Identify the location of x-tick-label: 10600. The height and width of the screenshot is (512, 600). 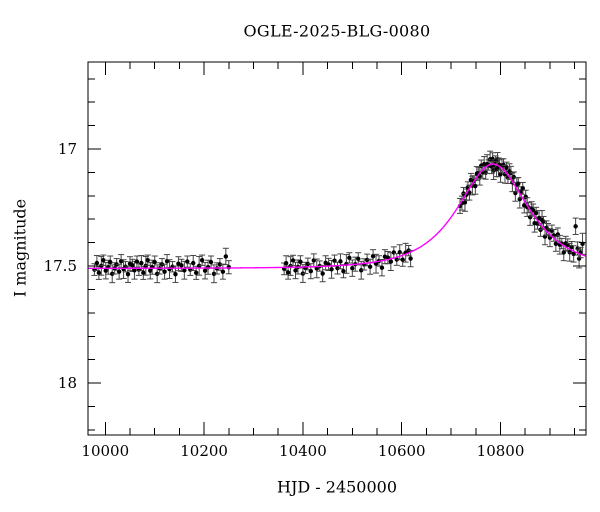
(402, 451).